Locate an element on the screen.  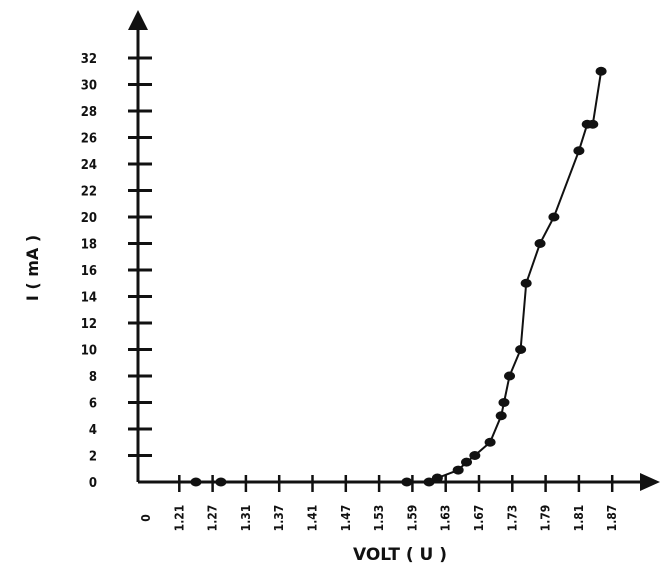
y-tick-label: 32 is located at coordinates (89, 59).